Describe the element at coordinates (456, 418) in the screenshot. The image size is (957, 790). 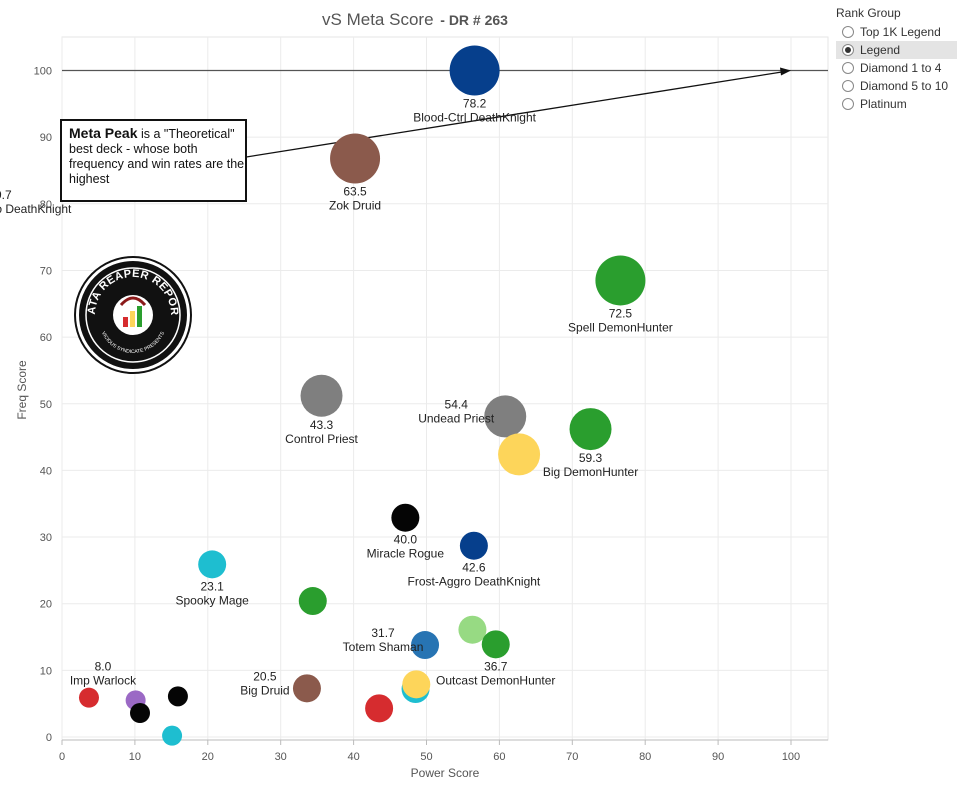
I see `data-label-name: Undead Priest` at that location.